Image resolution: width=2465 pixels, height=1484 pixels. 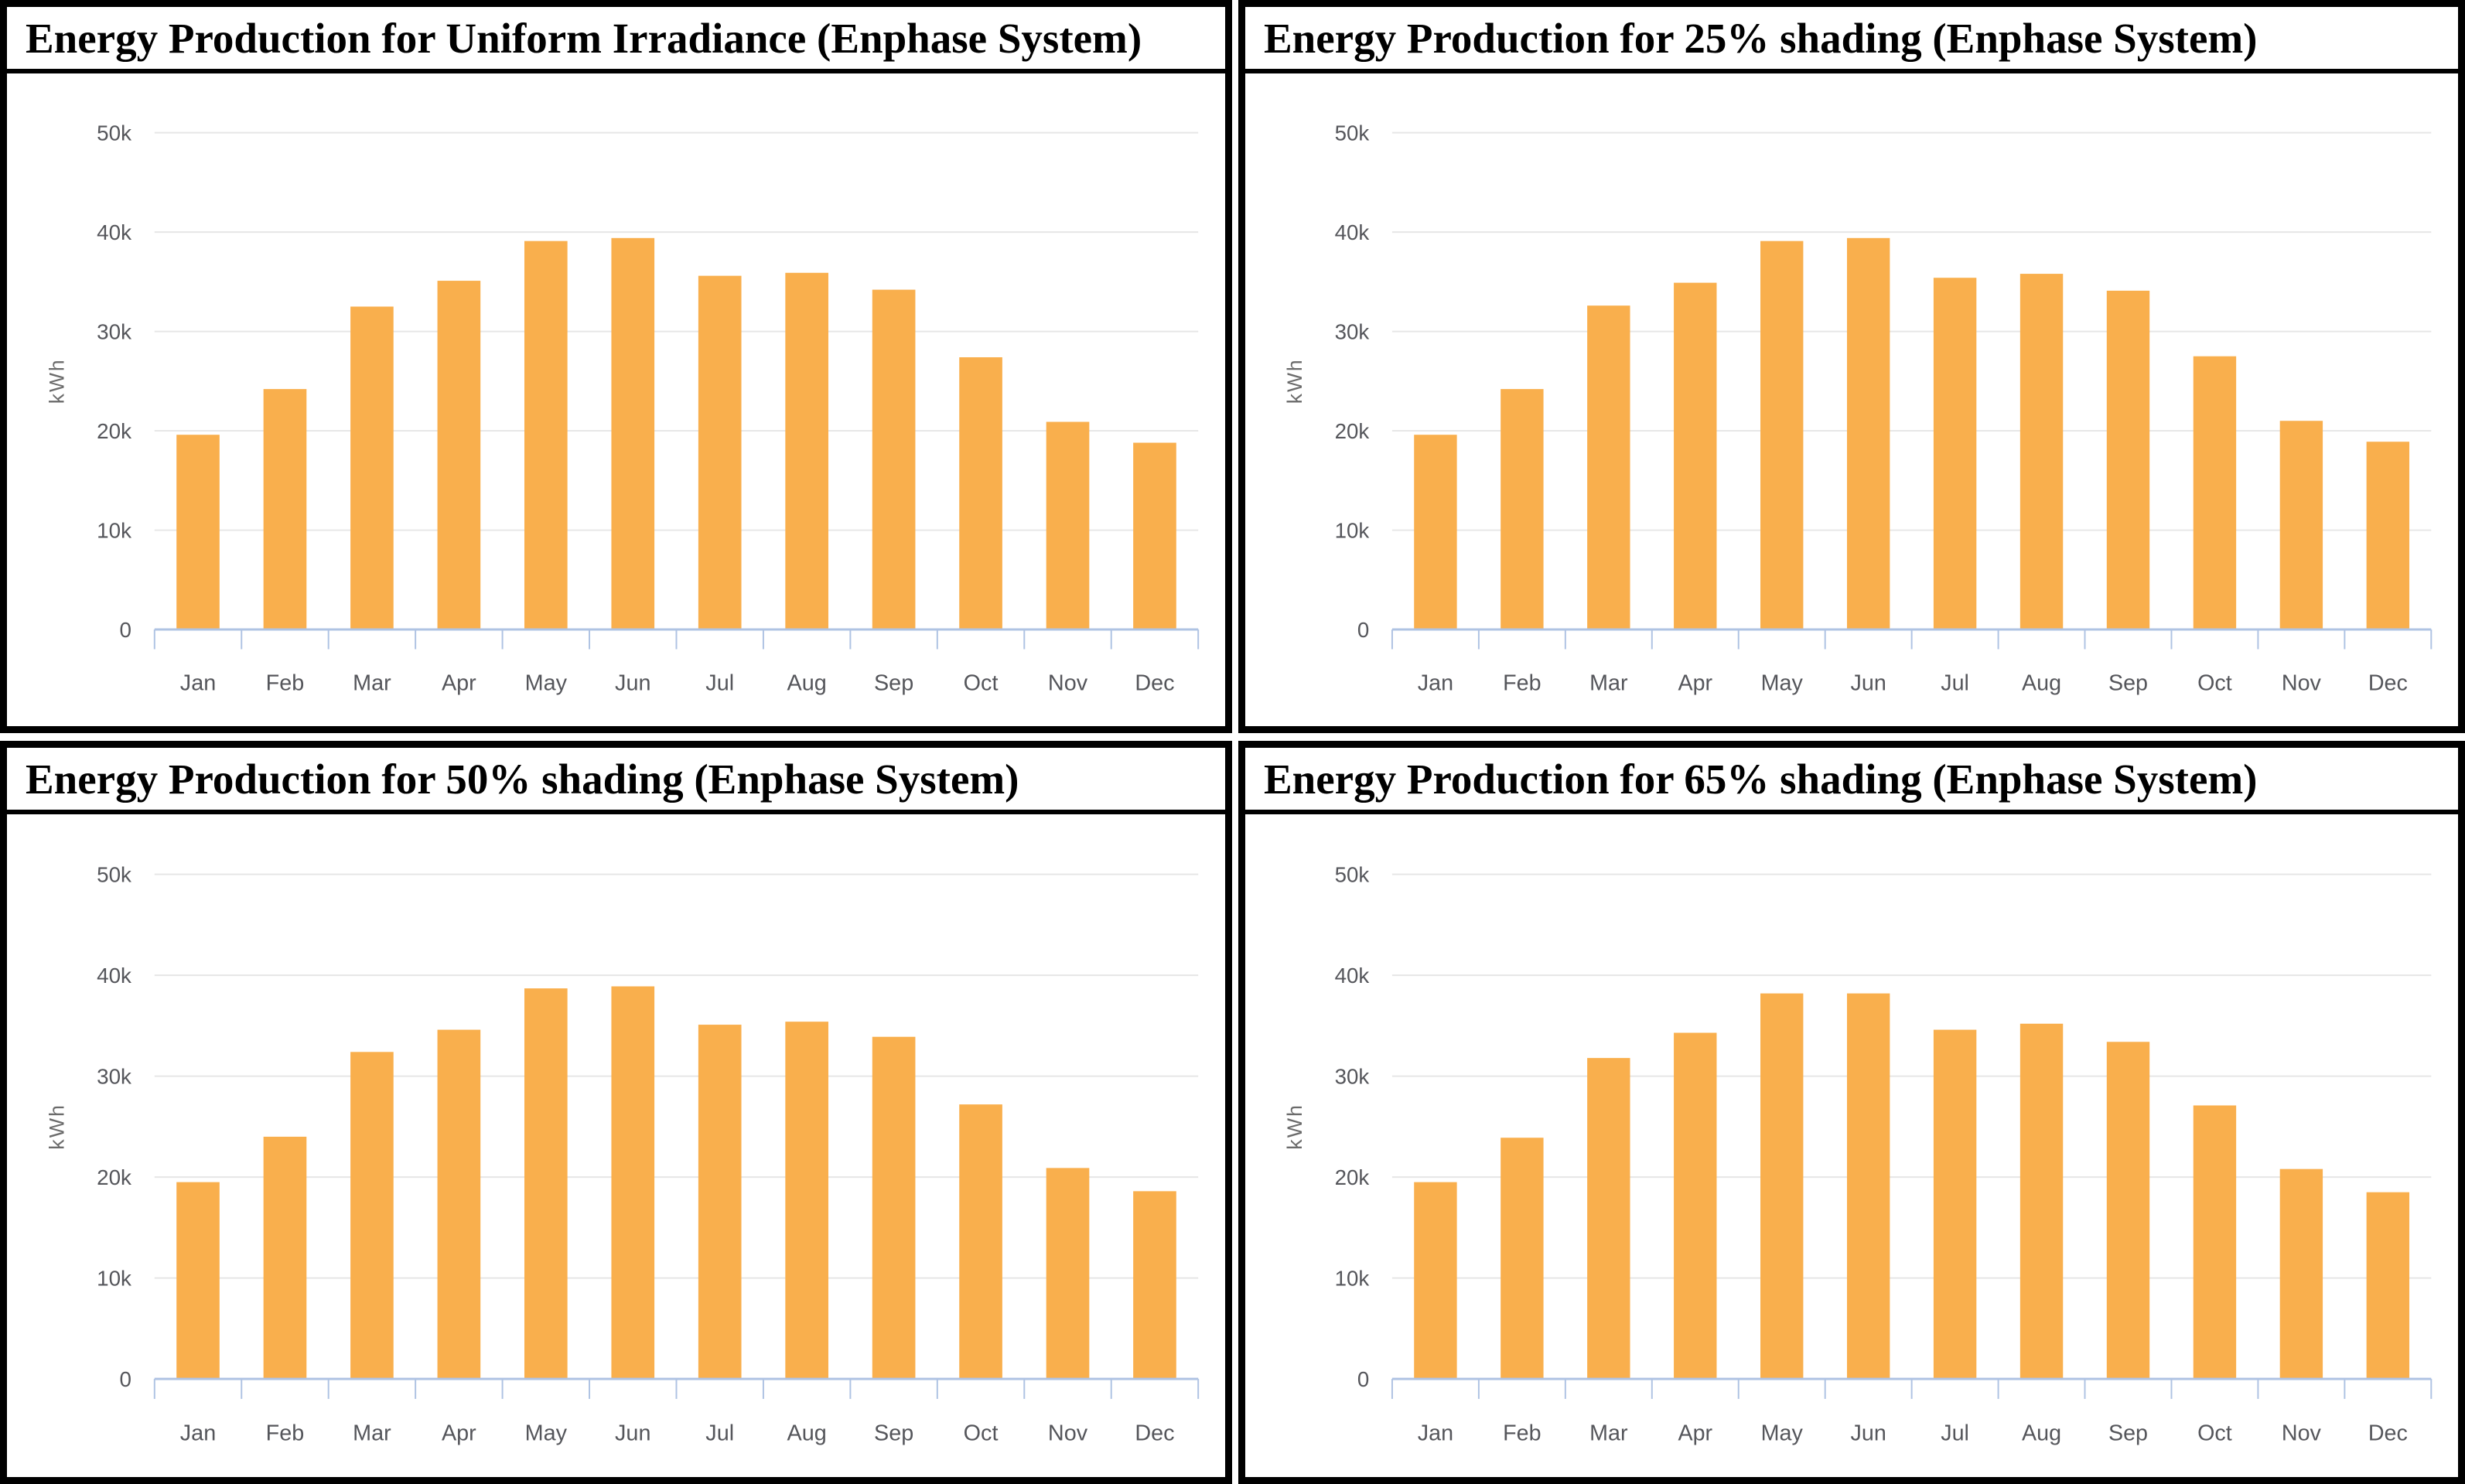 What do you see at coordinates (1609, 682) in the screenshot?
I see `x-tick-label: Mar` at bounding box center [1609, 682].